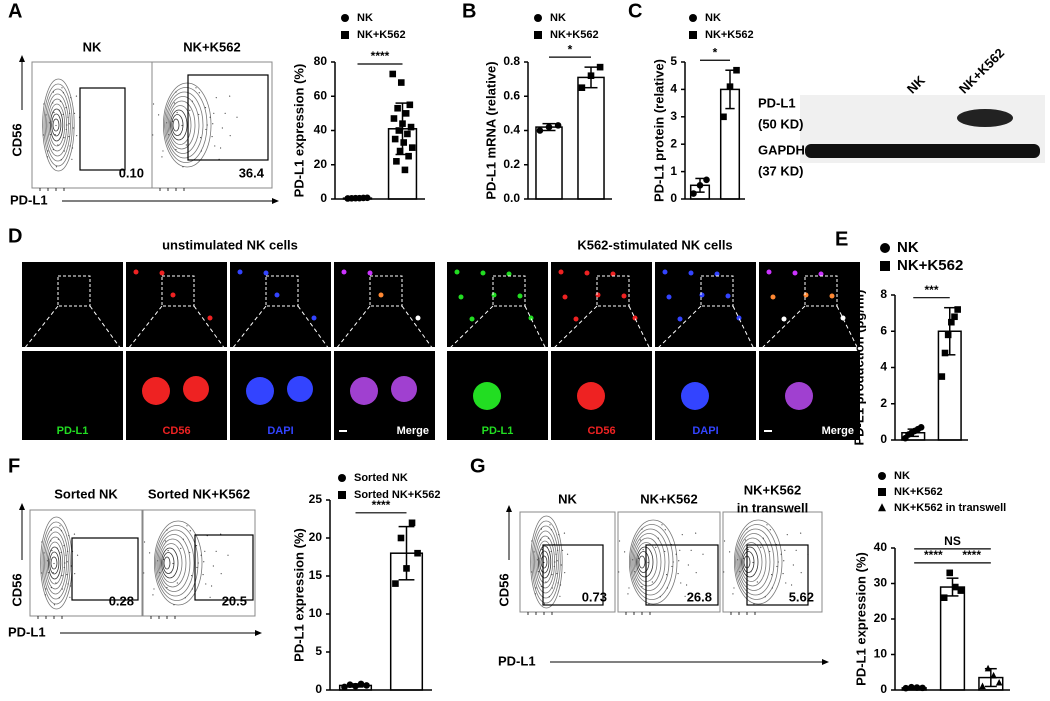 The image size is (1050, 701). I want to click on y-tick-label: 0.8, so click(511, 61).